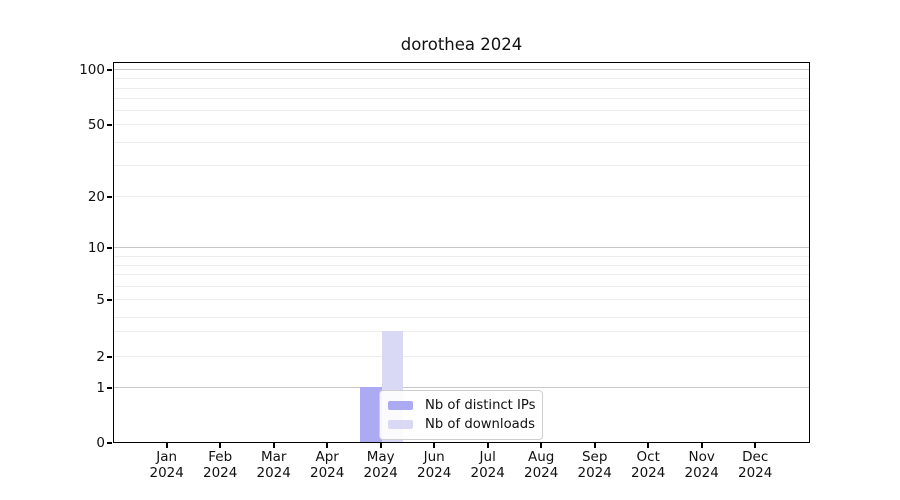 The image size is (900, 500). What do you see at coordinates (96, 125) in the screenshot?
I see `y-tick-label: 50` at bounding box center [96, 125].